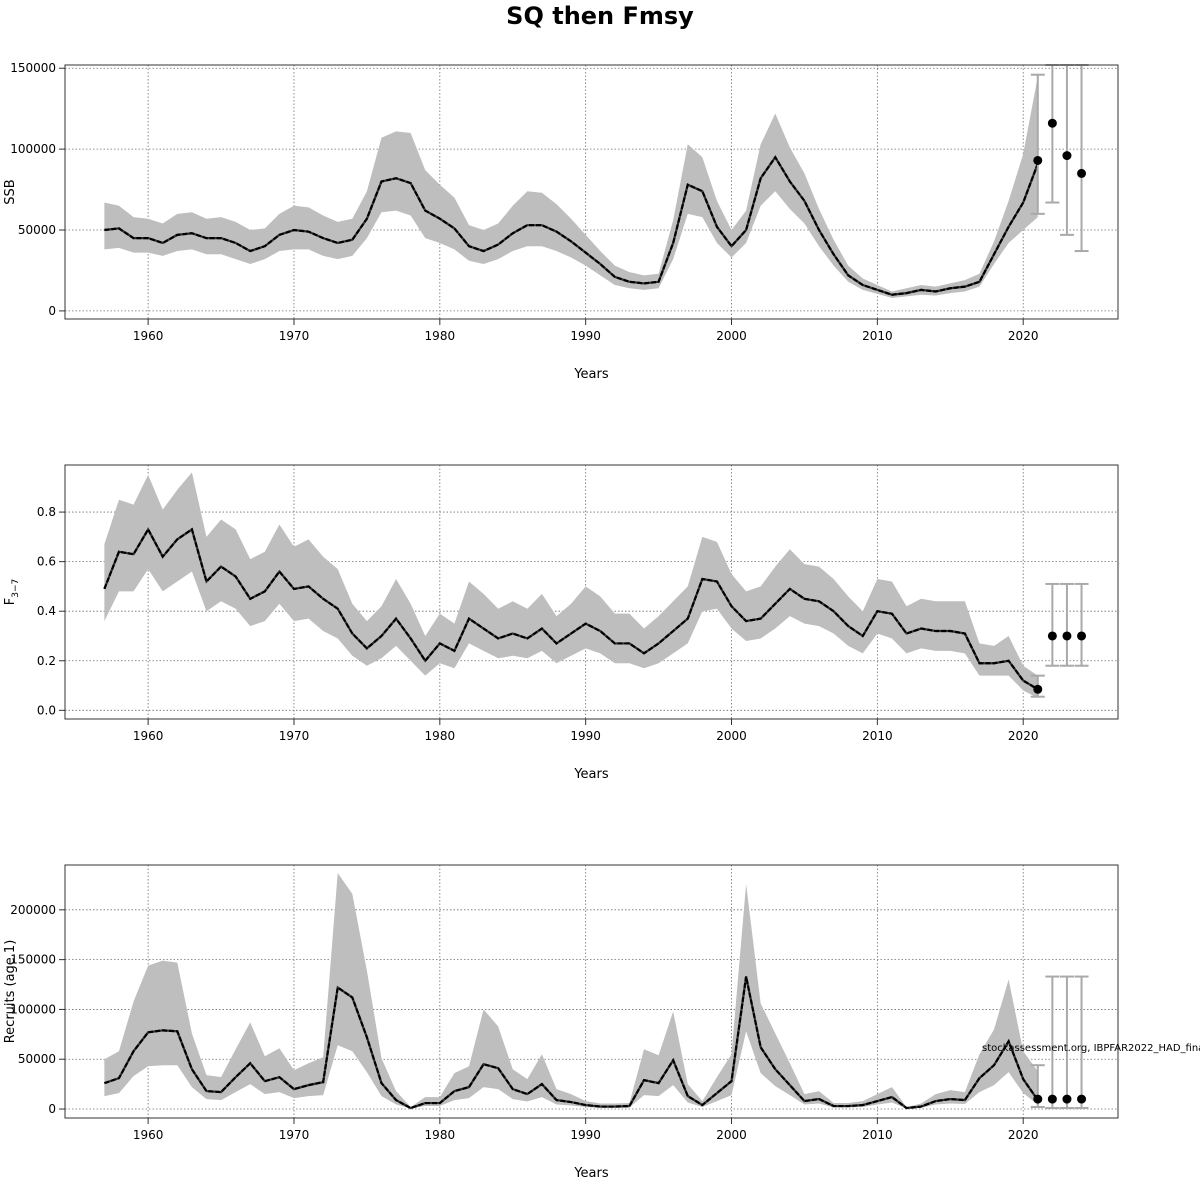 This screenshot has width=1200, height=1200. Describe the element at coordinates (10, 992) in the screenshot. I see `y-axis-label: Recruits (age 1)` at that location.